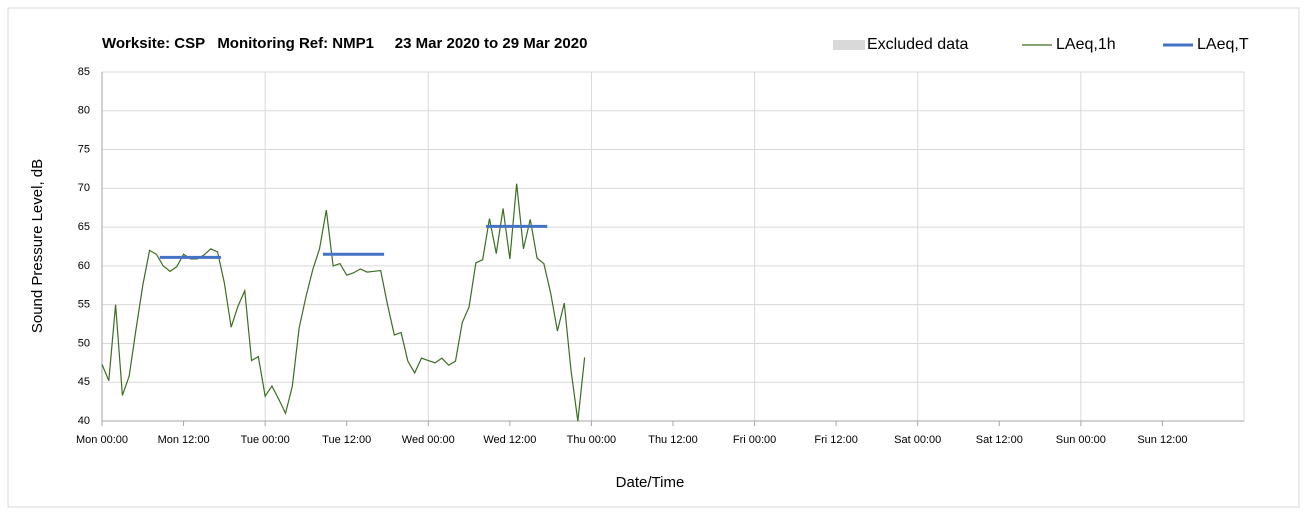  Describe the element at coordinates (592, 440) in the screenshot. I see `x-tick-label: Thu 00:00` at that location.